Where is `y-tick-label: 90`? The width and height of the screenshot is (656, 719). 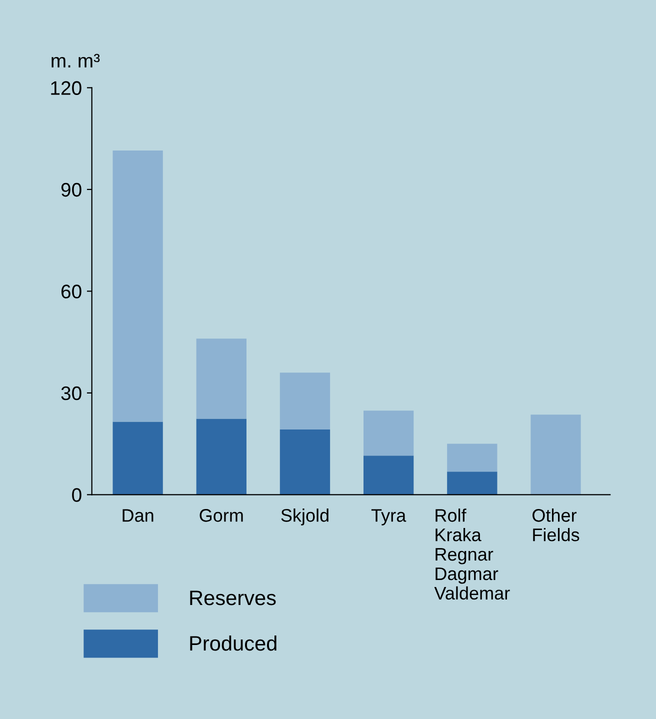
y-tick-label: 90 is located at coordinates (71, 189).